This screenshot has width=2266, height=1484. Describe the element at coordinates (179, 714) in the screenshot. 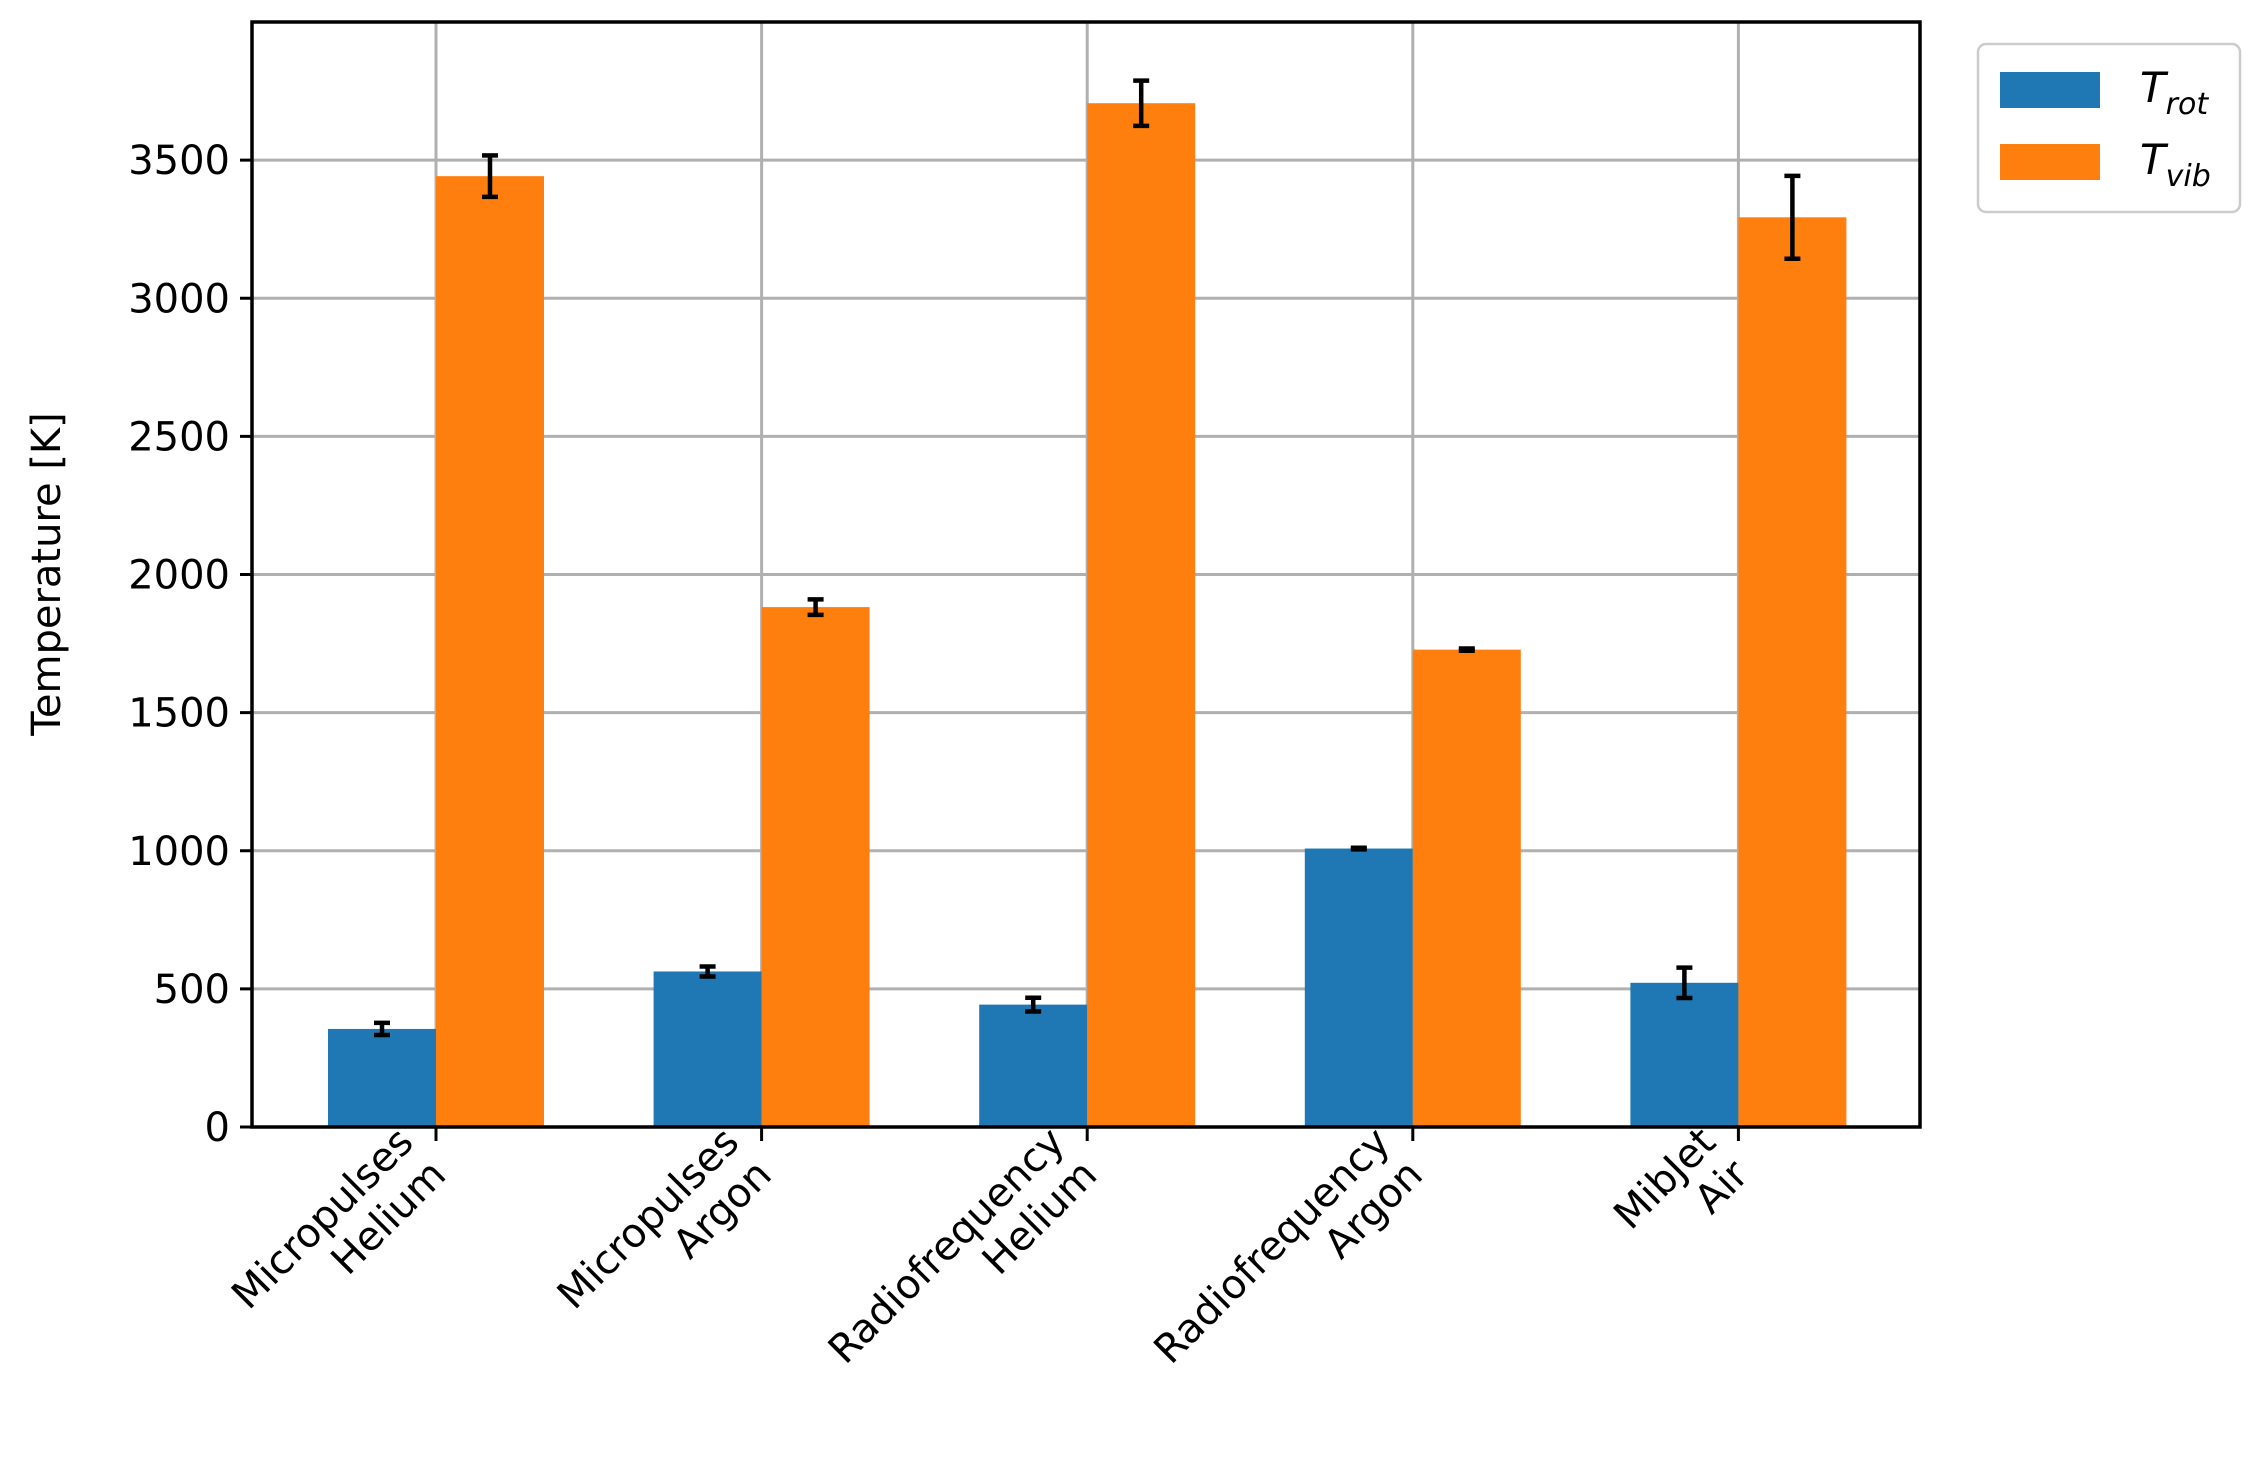

I see `y-tick-label: 1500` at that location.